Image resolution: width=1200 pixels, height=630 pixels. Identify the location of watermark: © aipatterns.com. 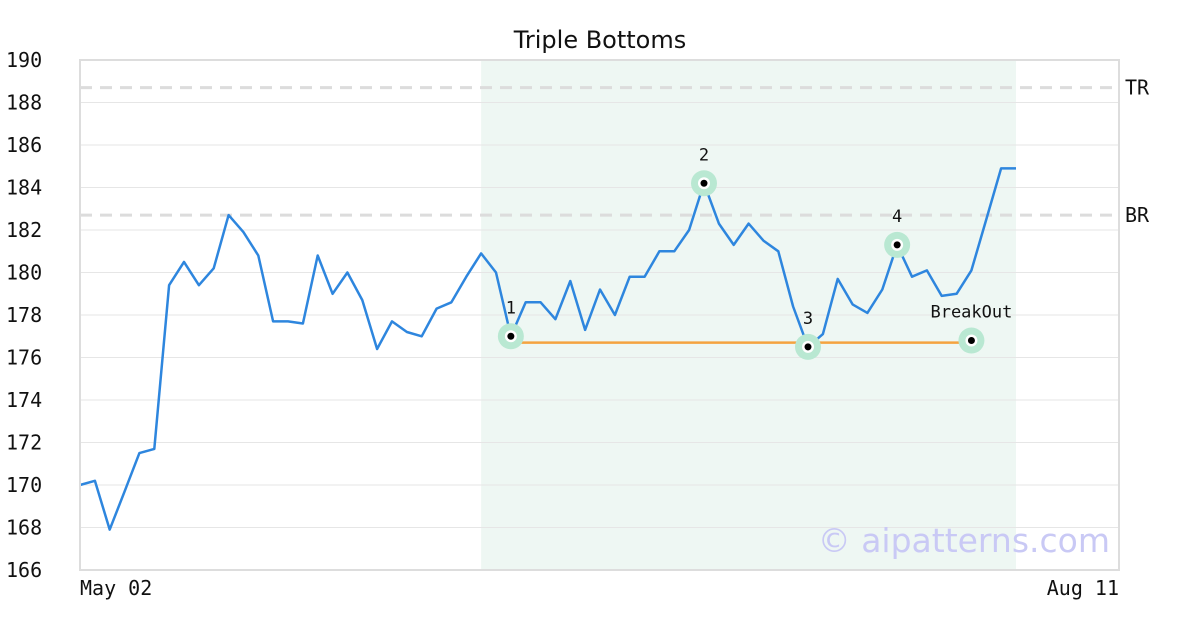
(964, 540).